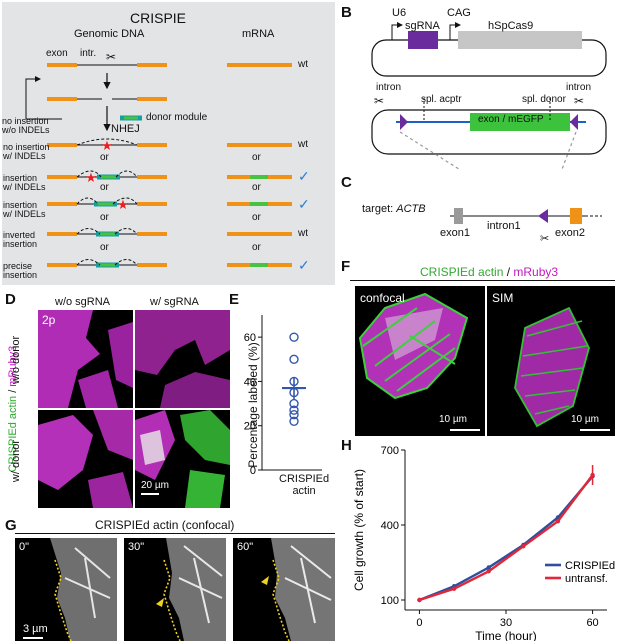  What do you see at coordinates (303, 233) in the screenshot?
I see `row-outcome-4: wt` at bounding box center [303, 233].